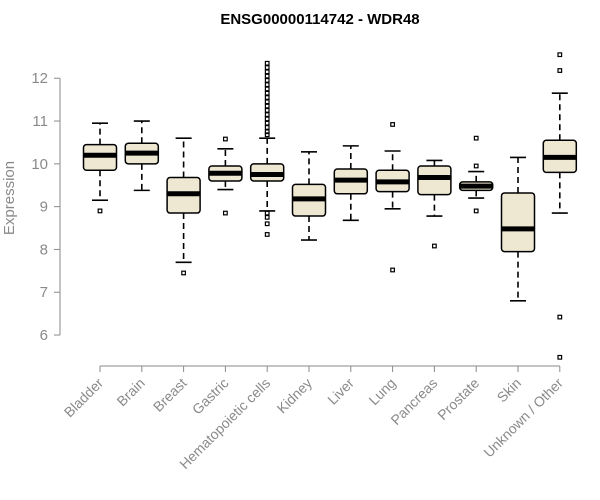 Image resolution: width=600 pixels, height=500 pixels. Describe the element at coordinates (39, 164) in the screenshot. I see `y-tick-label: 10` at that location.